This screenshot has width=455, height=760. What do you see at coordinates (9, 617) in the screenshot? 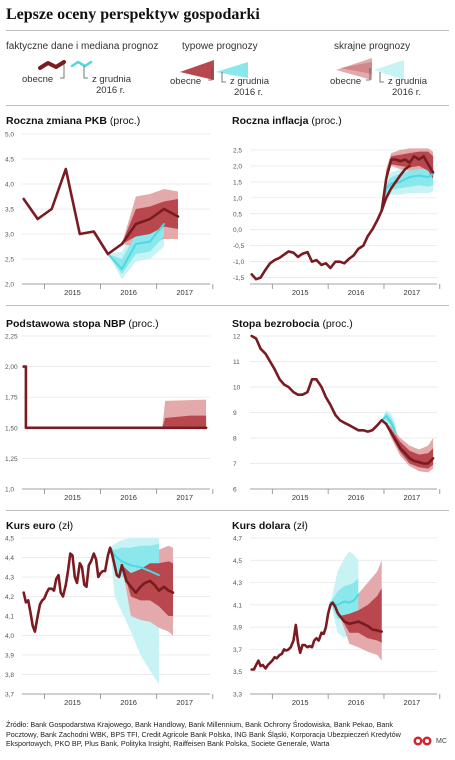
I see `eur-ytick-label: 4,1` at bounding box center [9, 617].